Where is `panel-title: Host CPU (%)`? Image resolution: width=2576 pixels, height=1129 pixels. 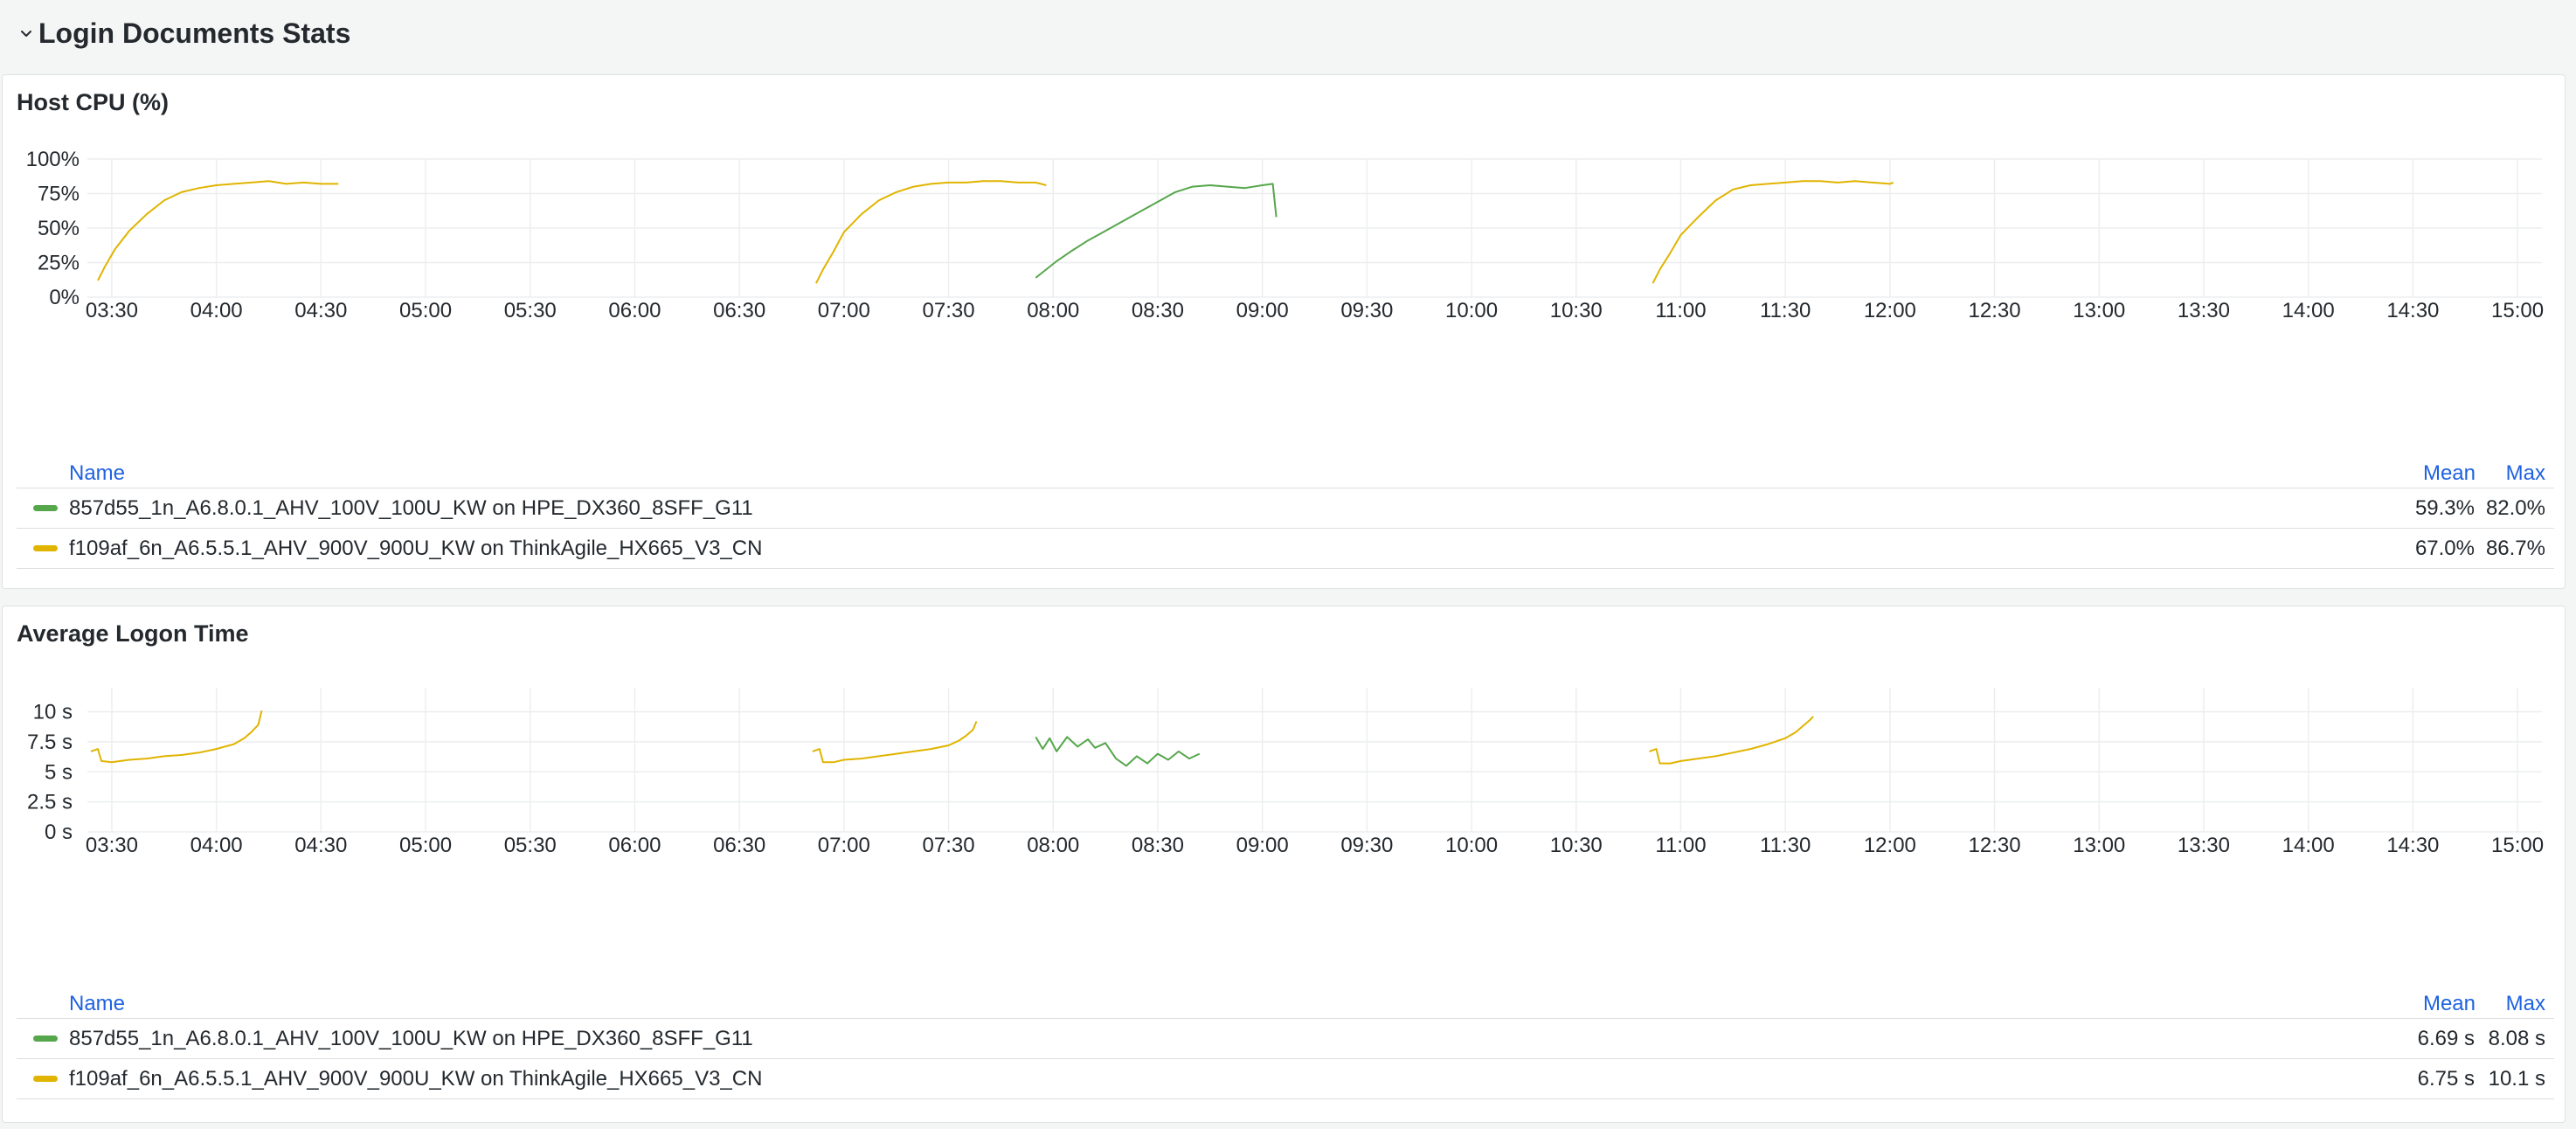
panel-title: Host CPU (%) is located at coordinates (93, 102).